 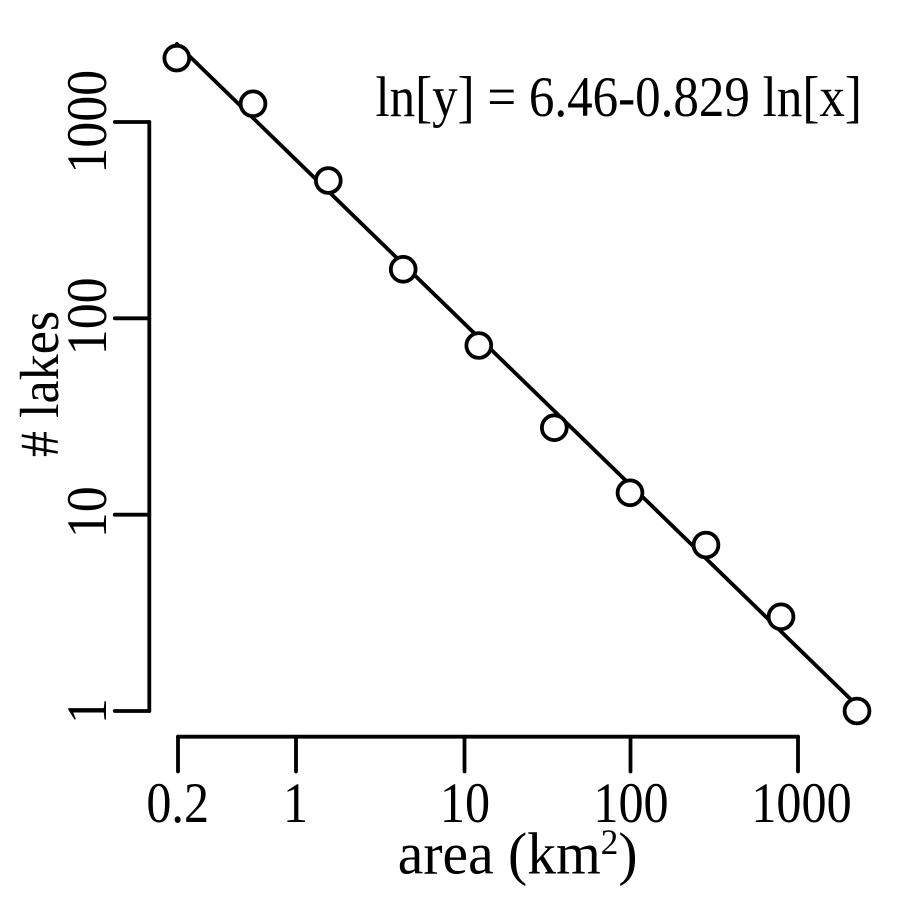 What do you see at coordinates (619, 96) in the screenshot?
I see `svg-text: ln[y] = 6.46-0.829 ln[x]` at bounding box center [619, 96].